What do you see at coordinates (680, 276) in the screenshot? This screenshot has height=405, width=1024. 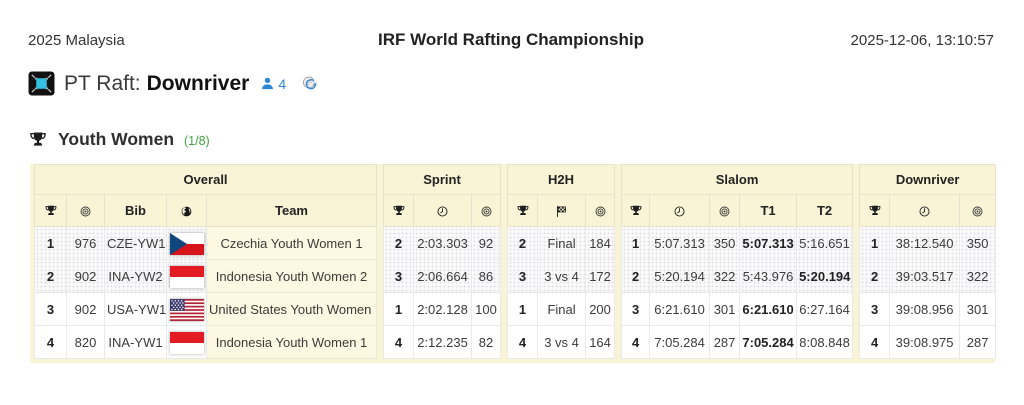 I see `time-cell: 5:20.194` at bounding box center [680, 276].